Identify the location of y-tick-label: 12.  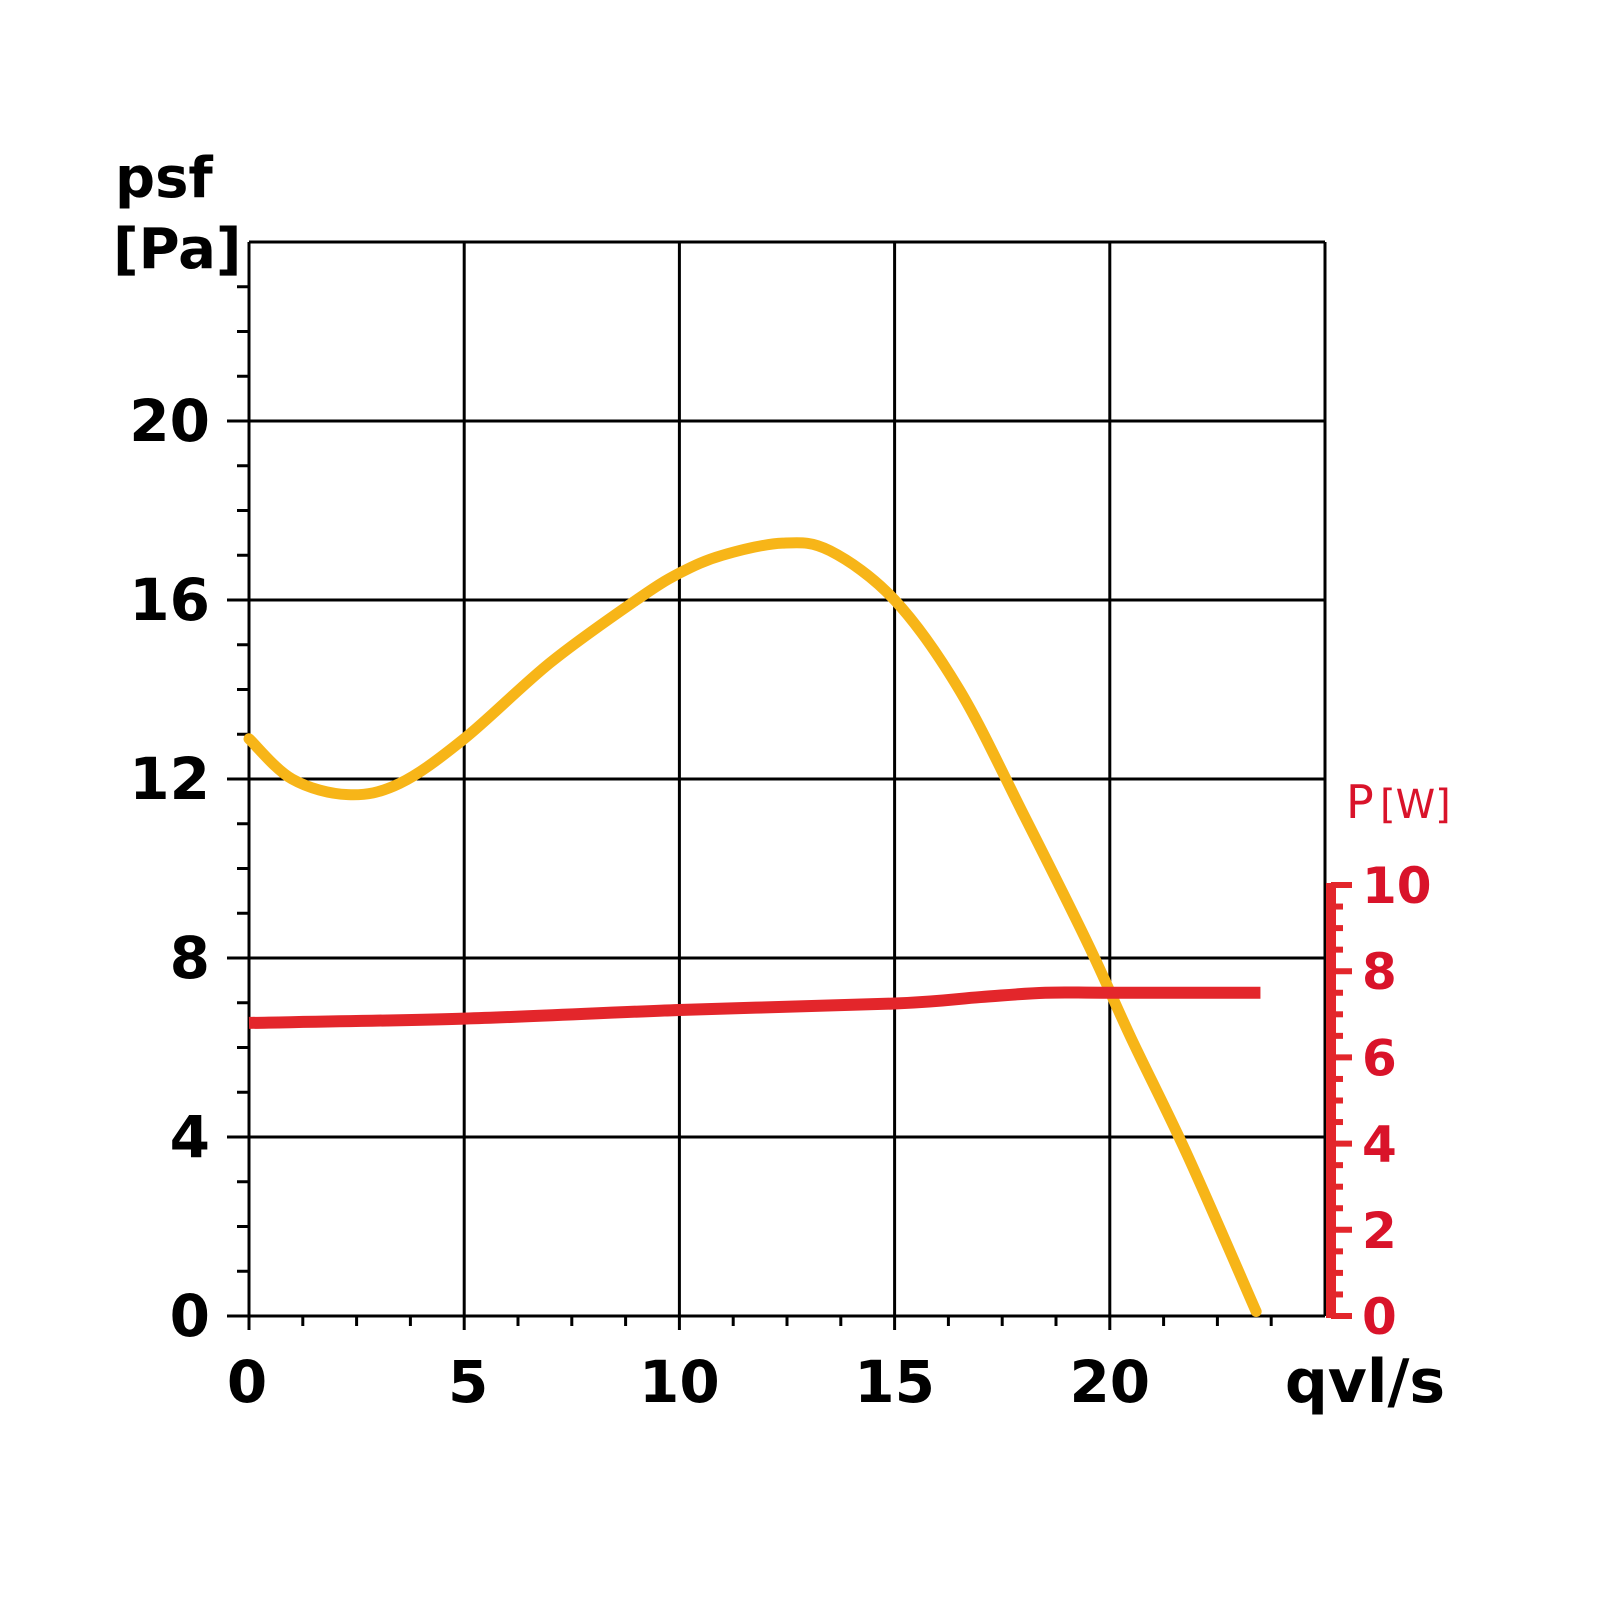
(169, 779).